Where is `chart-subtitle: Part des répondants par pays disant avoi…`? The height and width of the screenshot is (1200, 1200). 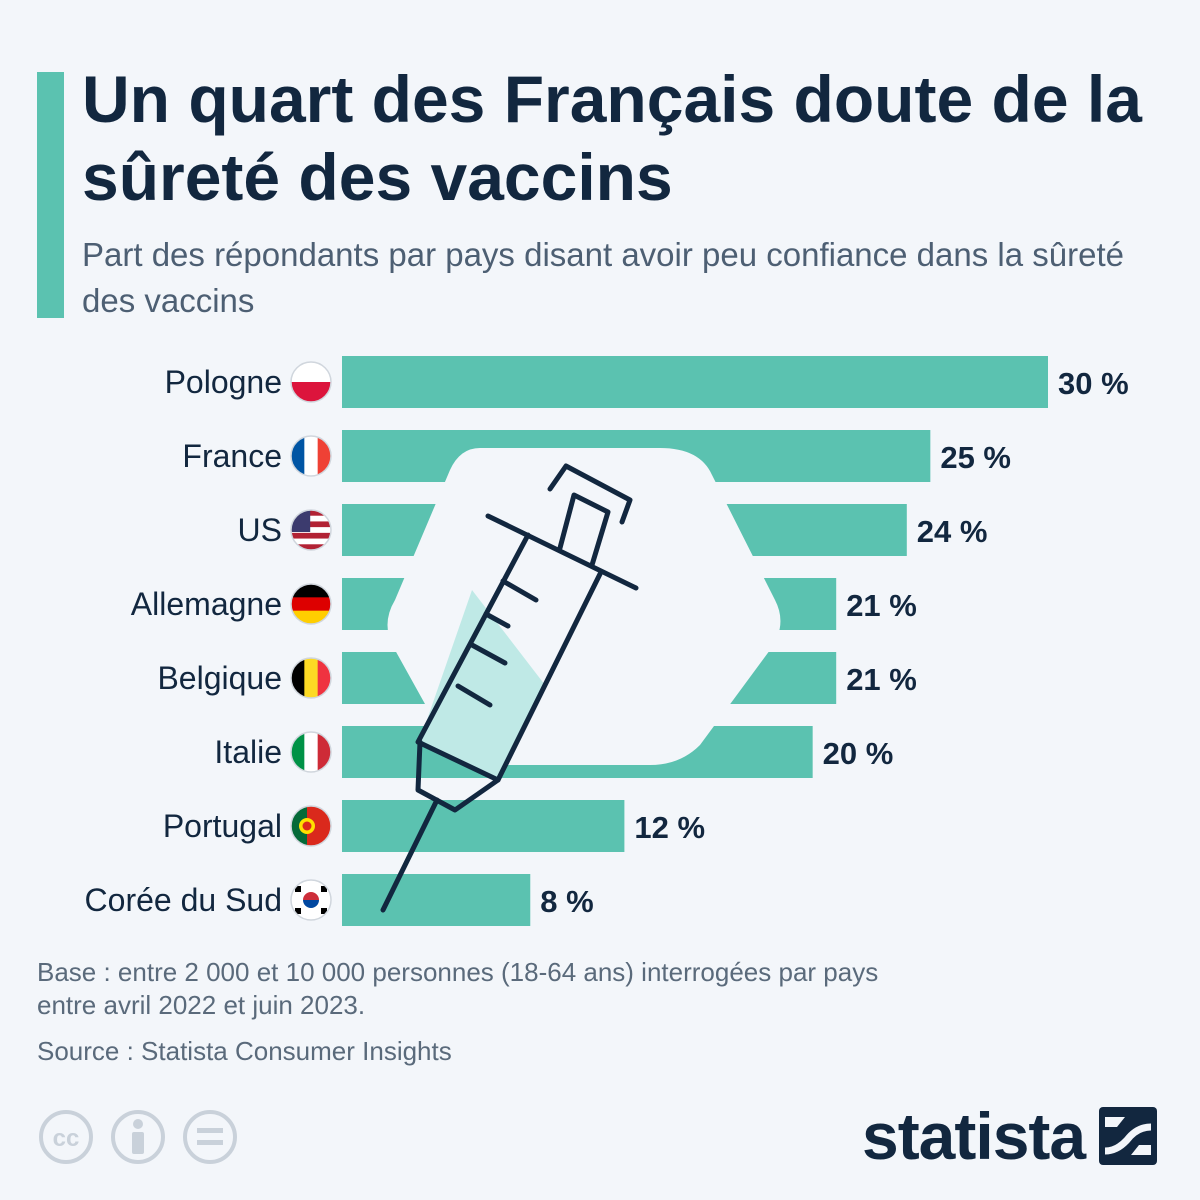 chart-subtitle: Part des répondants par pays disant avoi… is located at coordinates (603, 277).